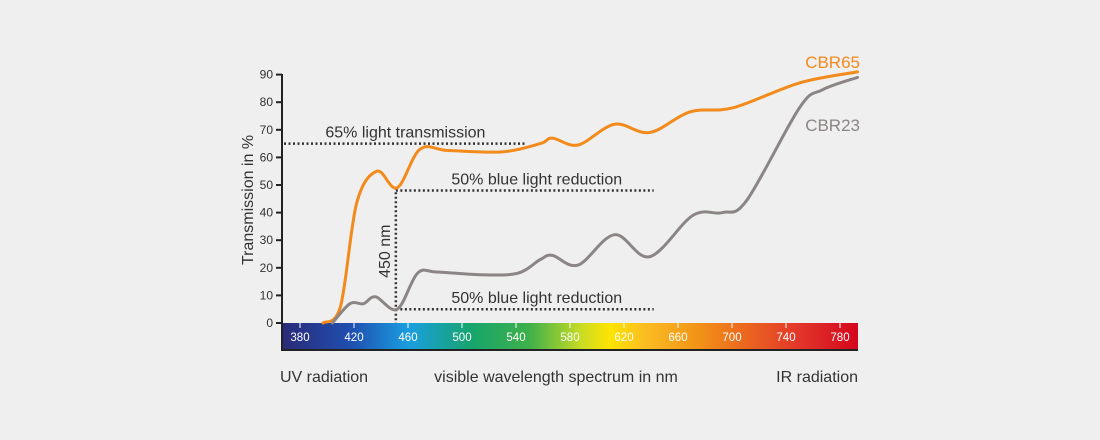 The width and height of the screenshot is (1100, 440). What do you see at coordinates (405, 133) in the screenshot?
I see `annotation-65-light-transmission: 65% light transmission` at bounding box center [405, 133].